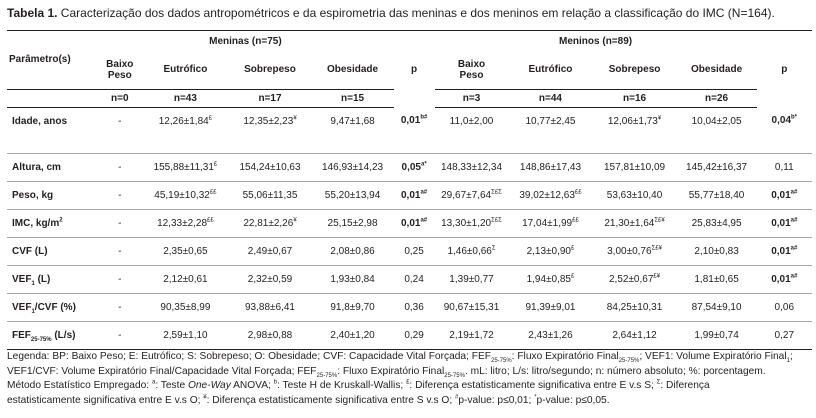 The image size is (816, 418). I want to click on header-boys-p: p, so click(784, 69).